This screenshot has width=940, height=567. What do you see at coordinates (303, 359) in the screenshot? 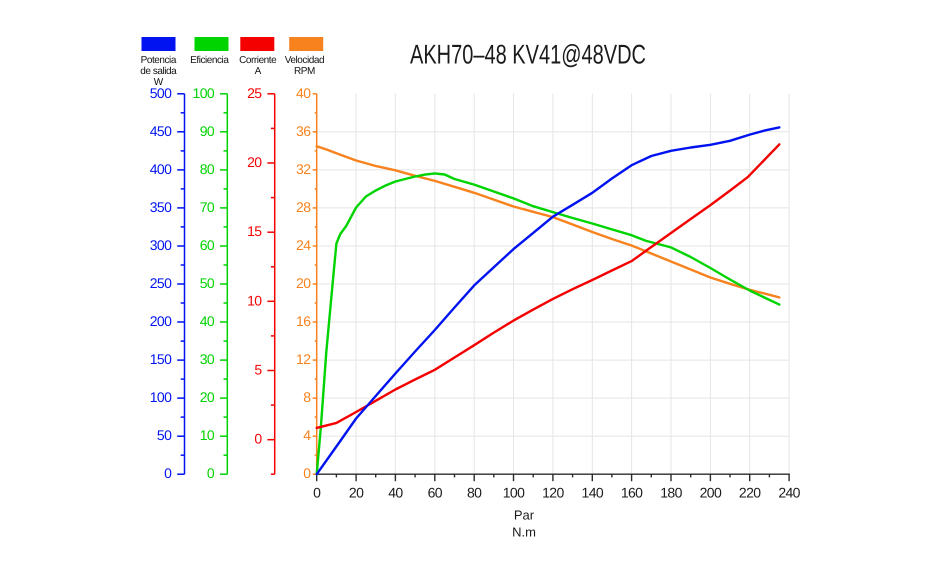
I see `svg-text: 12` at bounding box center [303, 359].